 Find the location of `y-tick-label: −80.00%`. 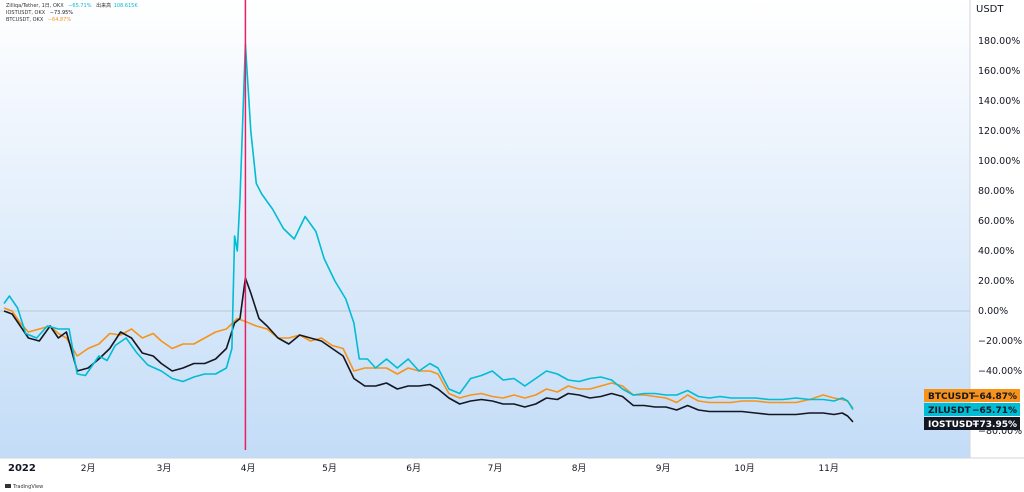

y-tick-label: −80.00% is located at coordinates (1000, 431).